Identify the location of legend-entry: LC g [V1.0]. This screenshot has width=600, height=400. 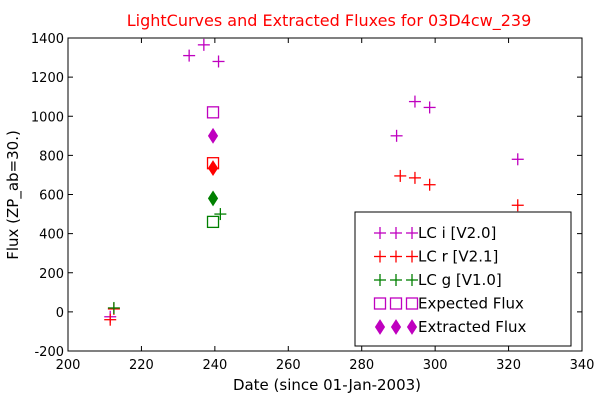
(438, 280).